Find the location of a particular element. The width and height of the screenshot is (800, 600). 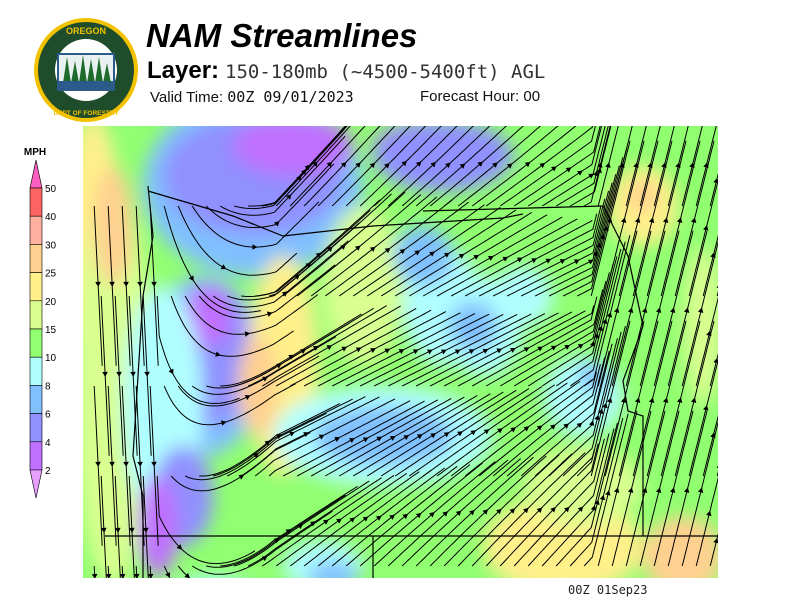

svg-text: OREGON is located at coordinates (86, 31).